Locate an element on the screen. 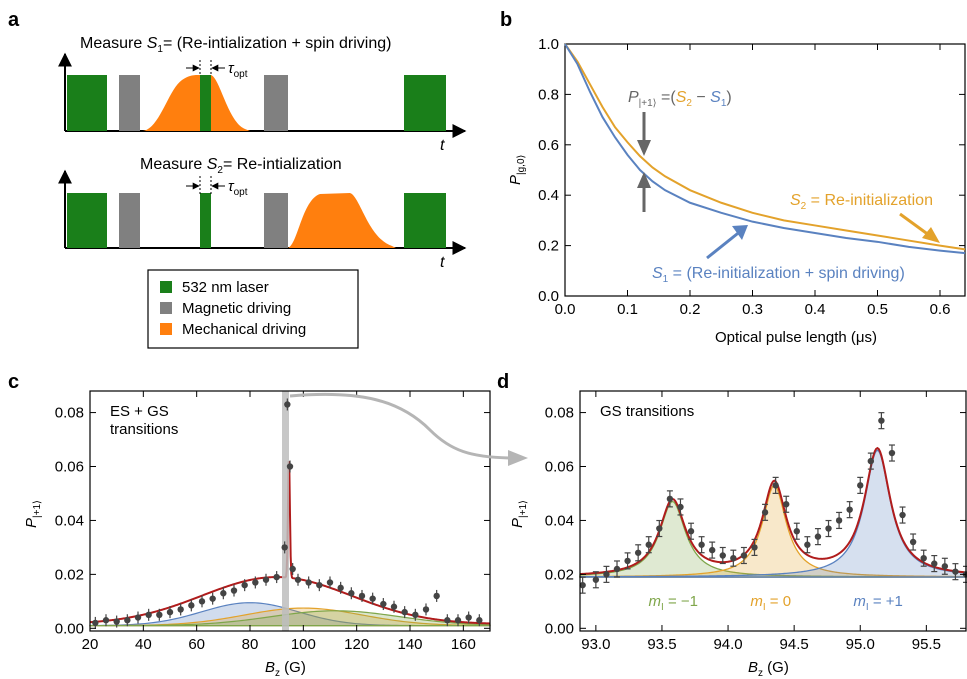 The image size is (967, 679). x-tick-label: 0.2 is located at coordinates (690, 309).